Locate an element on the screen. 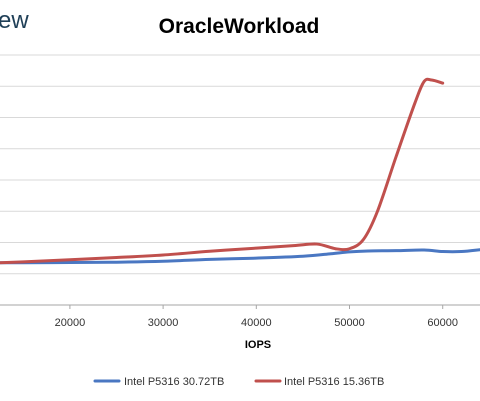 The height and width of the screenshot is (401, 480). x-axis-label: IOPS is located at coordinates (258, 345).